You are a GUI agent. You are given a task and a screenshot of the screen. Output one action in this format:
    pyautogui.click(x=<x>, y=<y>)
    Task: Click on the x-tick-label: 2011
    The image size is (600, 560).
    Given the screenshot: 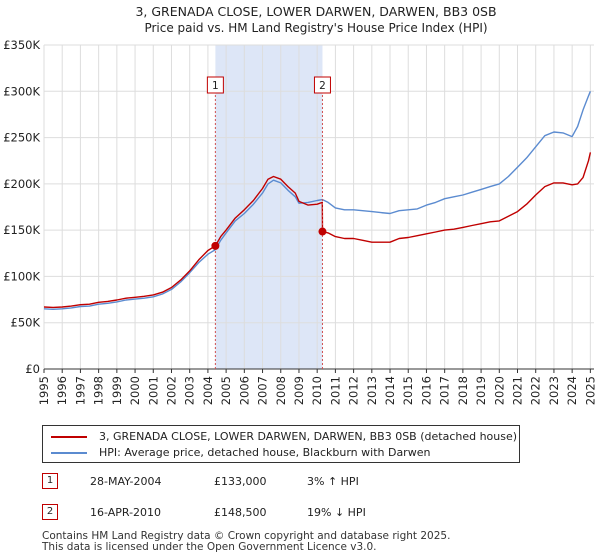 What is the action you would take?
    pyautogui.click(x=335, y=390)
    